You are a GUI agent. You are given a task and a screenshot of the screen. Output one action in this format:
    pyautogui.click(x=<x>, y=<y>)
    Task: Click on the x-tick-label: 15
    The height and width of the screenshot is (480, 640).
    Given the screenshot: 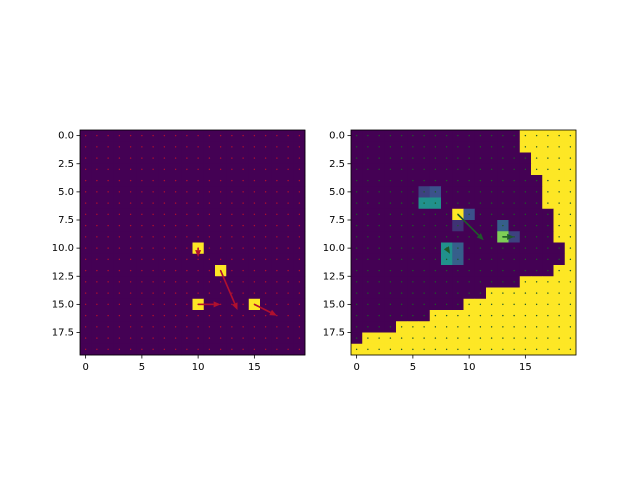 What is the action you would take?
    pyautogui.click(x=525, y=367)
    